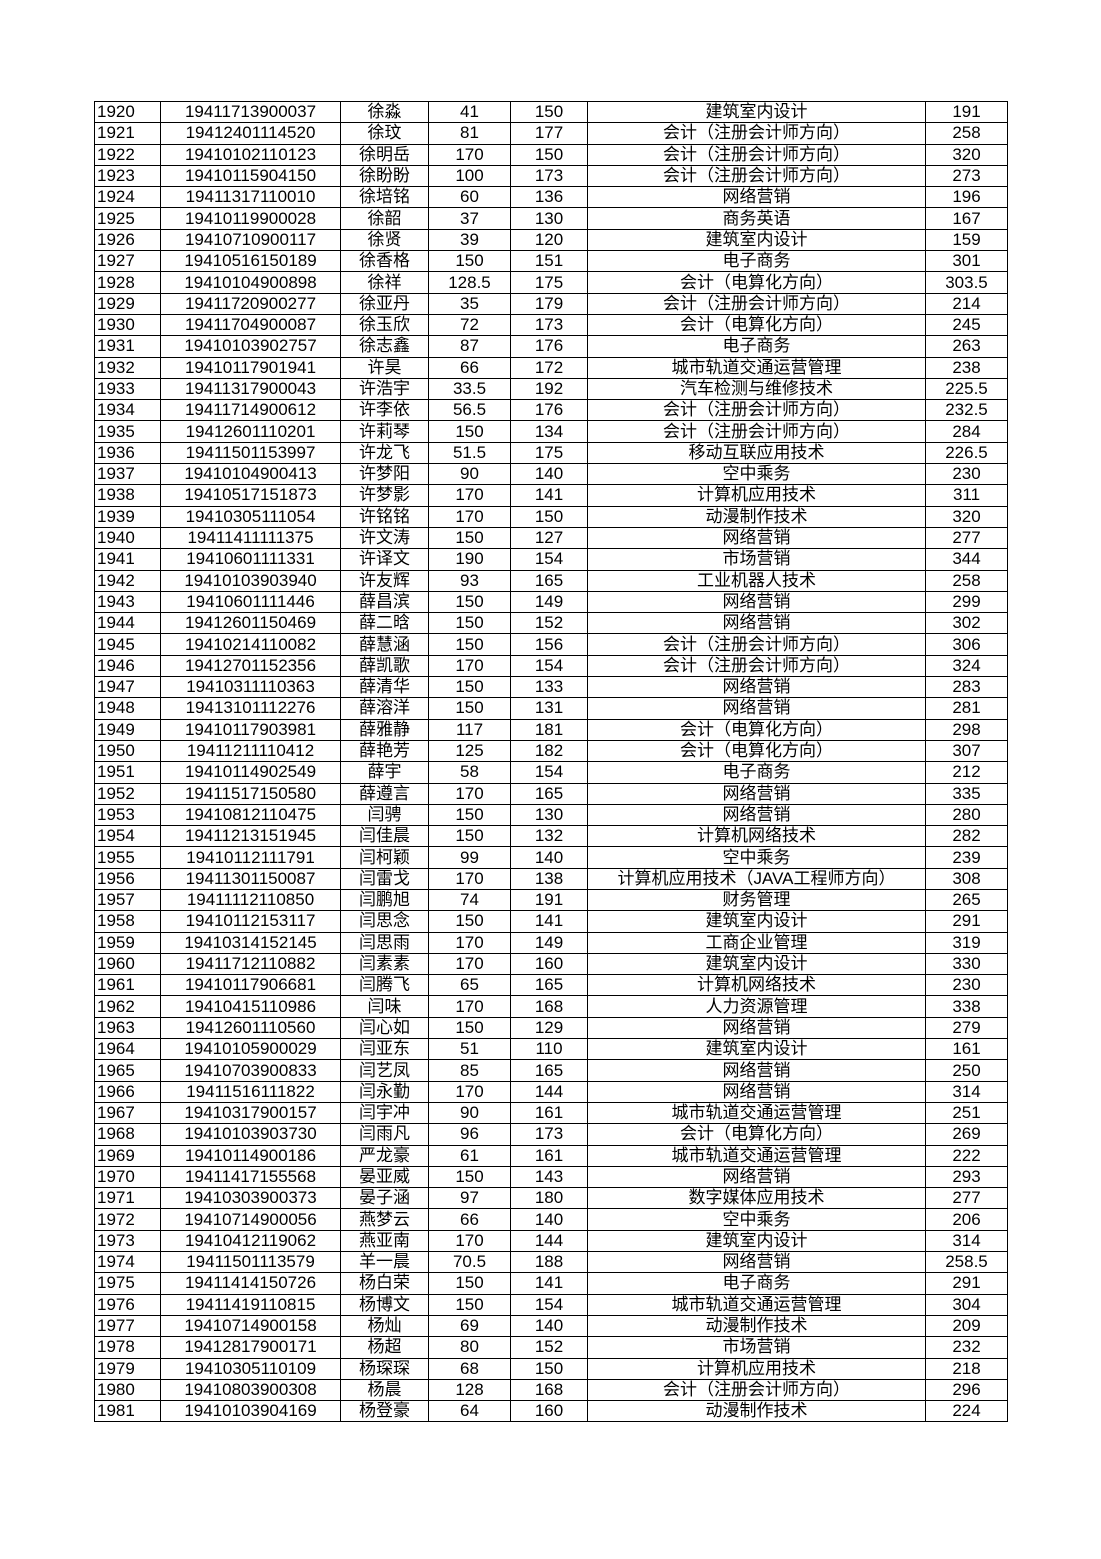 This screenshot has width=1101, height=1559. What do you see at coordinates (469, 857) in the screenshot?
I see `cell-score-a: 99` at bounding box center [469, 857].